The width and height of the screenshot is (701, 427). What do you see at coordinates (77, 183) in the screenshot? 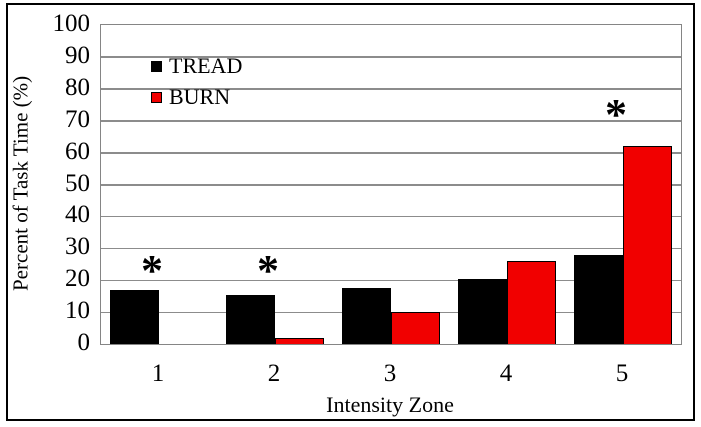
I see `y-tick-label: 50` at bounding box center [77, 183].